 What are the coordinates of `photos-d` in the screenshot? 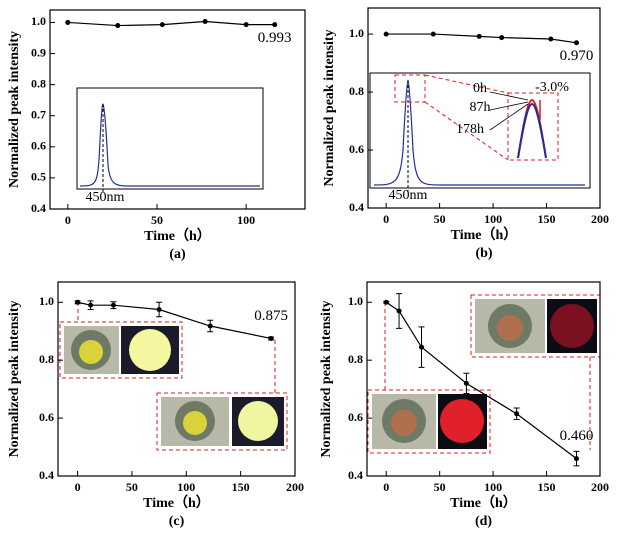 It's located at (484, 374).